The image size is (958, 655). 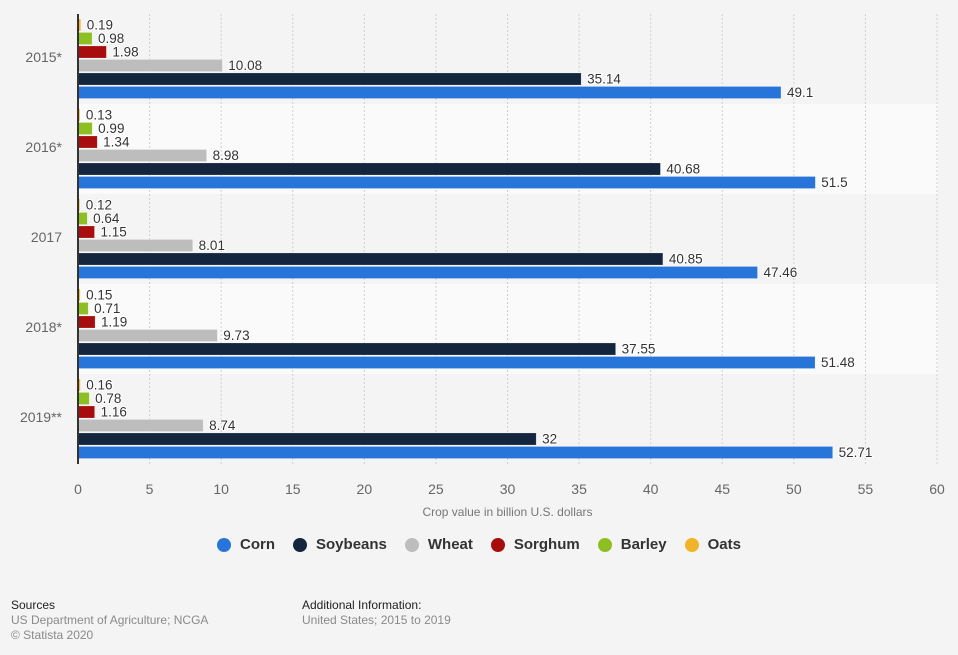 What do you see at coordinates (125, 52) in the screenshot?
I see `value-label: 1.98` at bounding box center [125, 52].